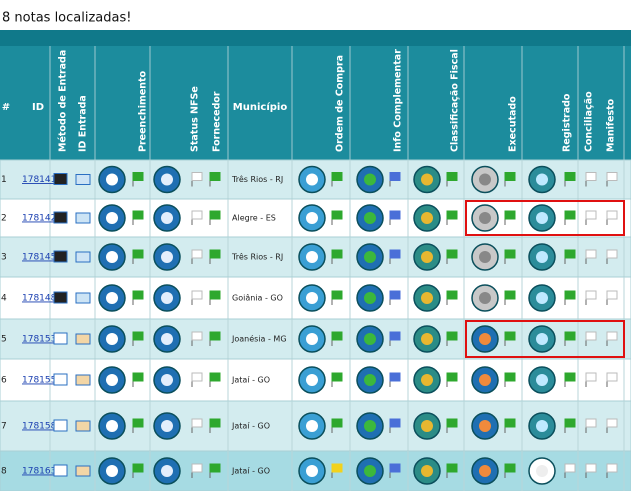 Image resolution: width=631 pixels, height=491 pixels. I want to click on note-id-link: 178158, so click(39, 427).